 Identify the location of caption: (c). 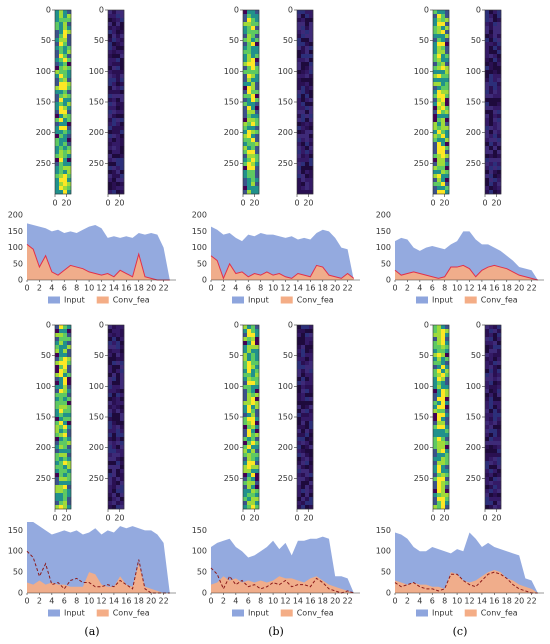
(460, 631).